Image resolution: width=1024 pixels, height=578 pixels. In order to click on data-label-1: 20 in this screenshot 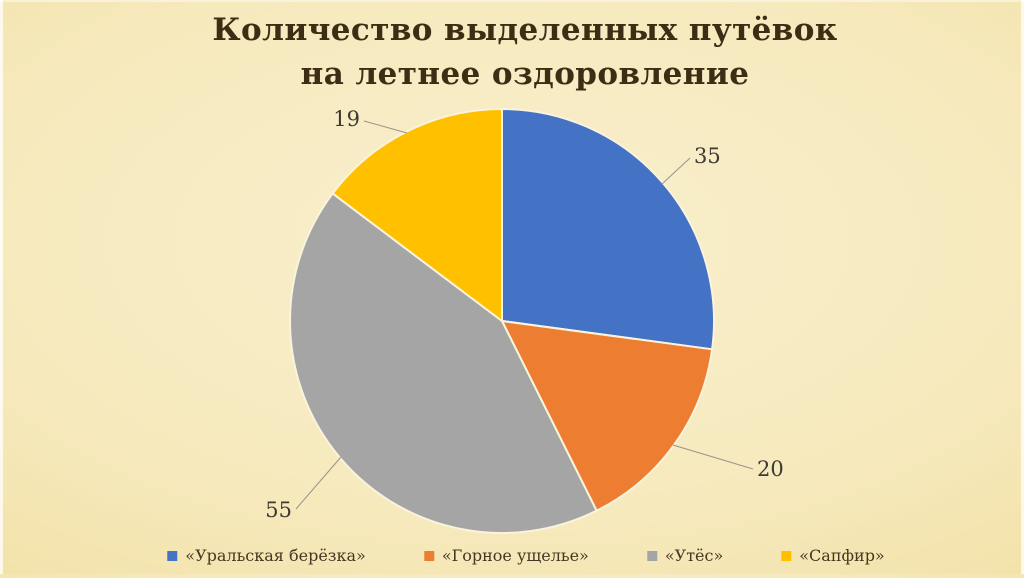, I will do `click(770, 469)`.